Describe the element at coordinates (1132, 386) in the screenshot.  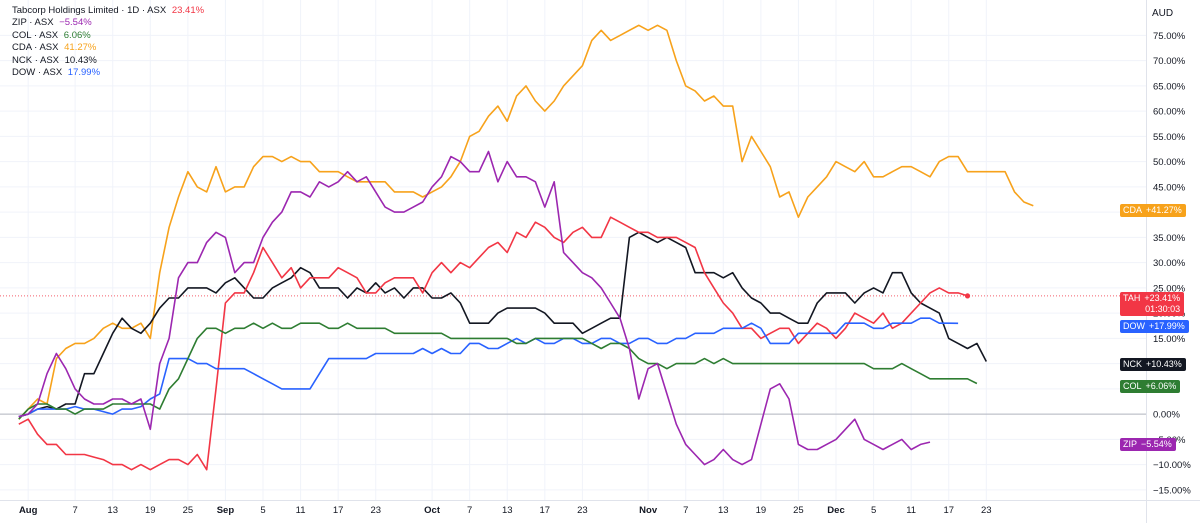
I see `badge-symbol: COL` at that location.